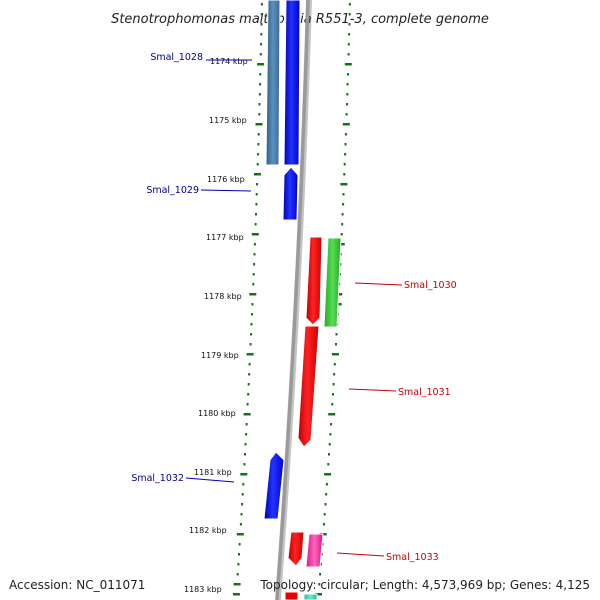 Image resolution: width=600 pixels, height=600 pixels. Describe the element at coordinates (430, 285) in the screenshot. I see `gene-label-smal-1030: Smal_1030` at that location.